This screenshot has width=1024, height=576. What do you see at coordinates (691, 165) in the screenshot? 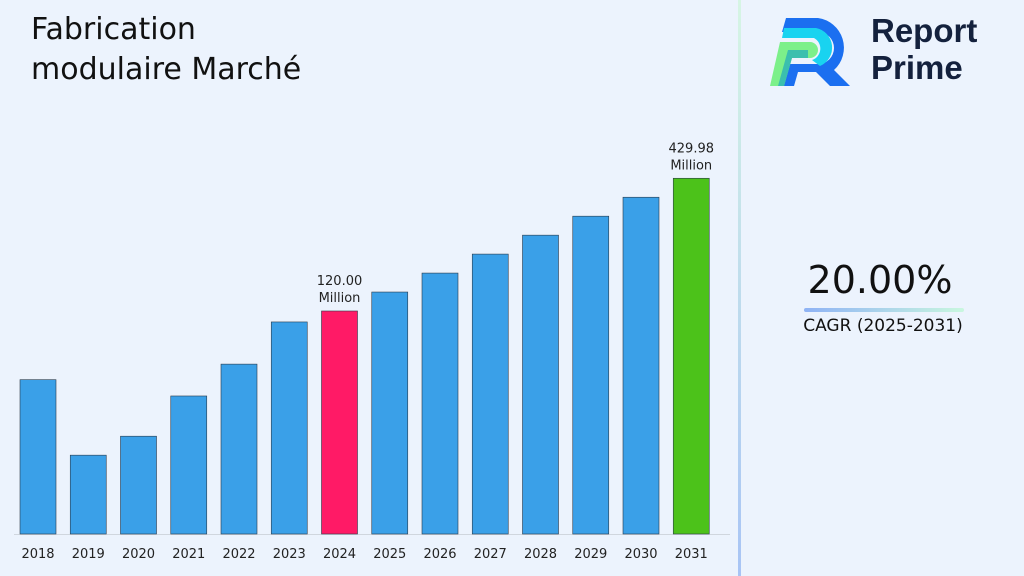
I see `data-label-2031-unit: Million` at bounding box center [691, 165].